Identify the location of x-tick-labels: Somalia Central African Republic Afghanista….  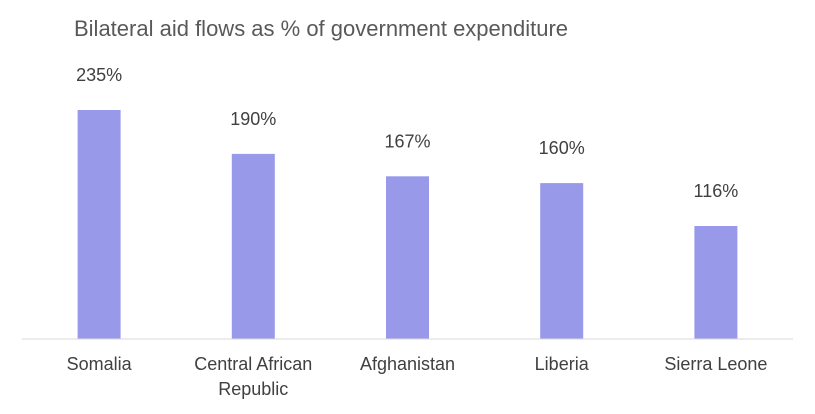
(417, 376).